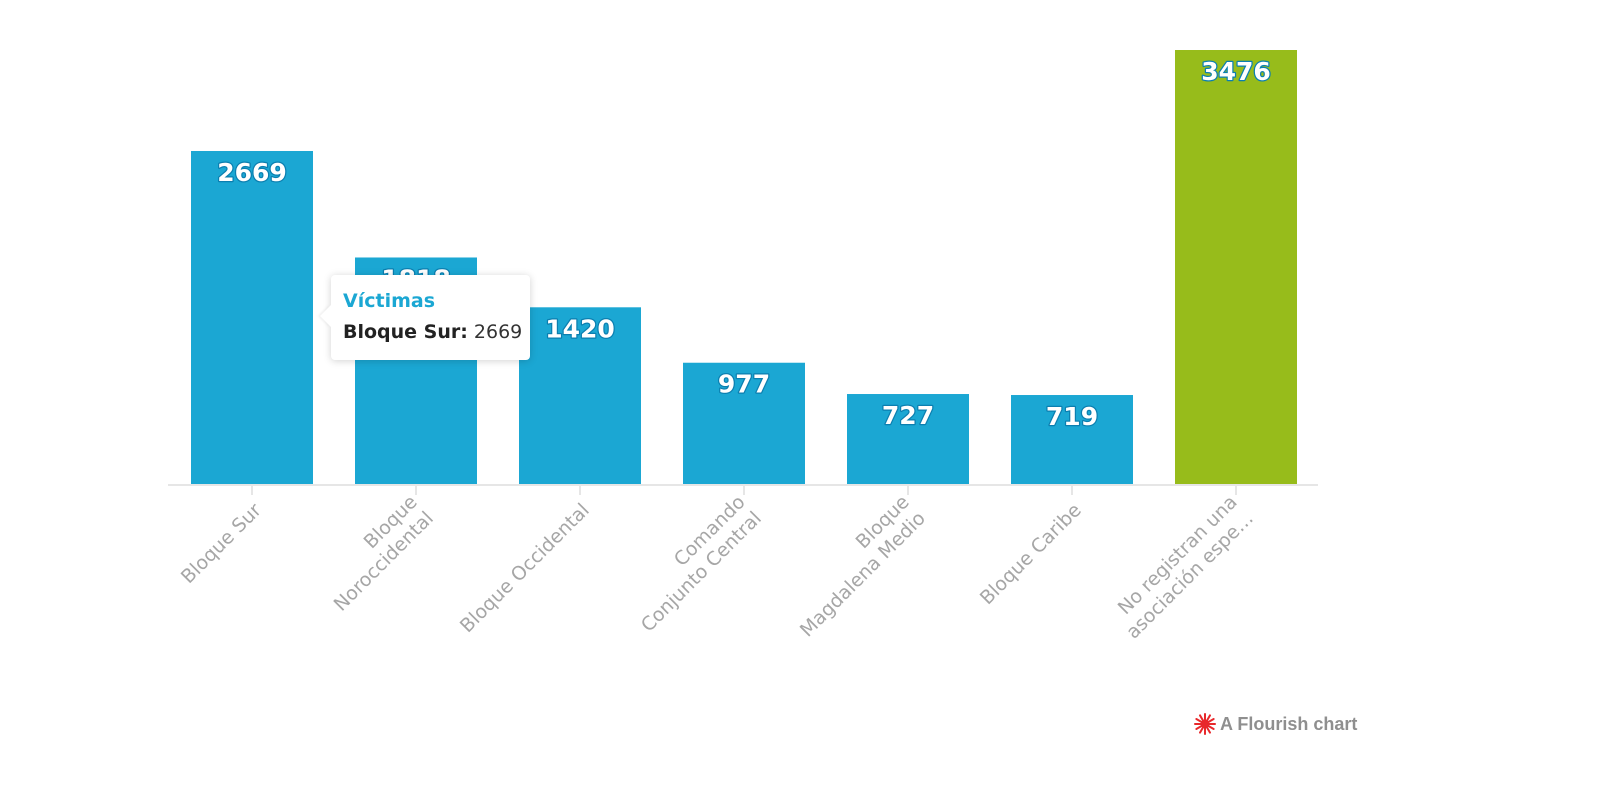 The width and height of the screenshot is (1600, 789). I want to click on bar-value-label: 1420, so click(580, 328).